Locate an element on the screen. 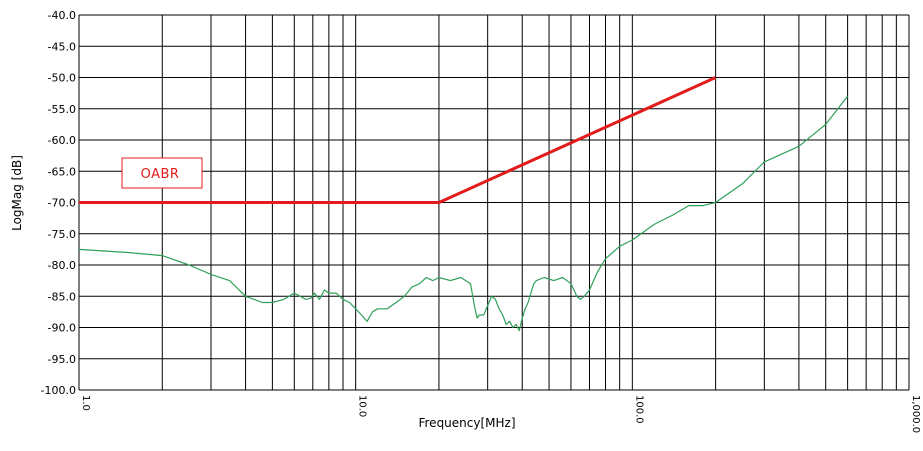  y-tick-label: -60.0 is located at coordinates (62, 140).